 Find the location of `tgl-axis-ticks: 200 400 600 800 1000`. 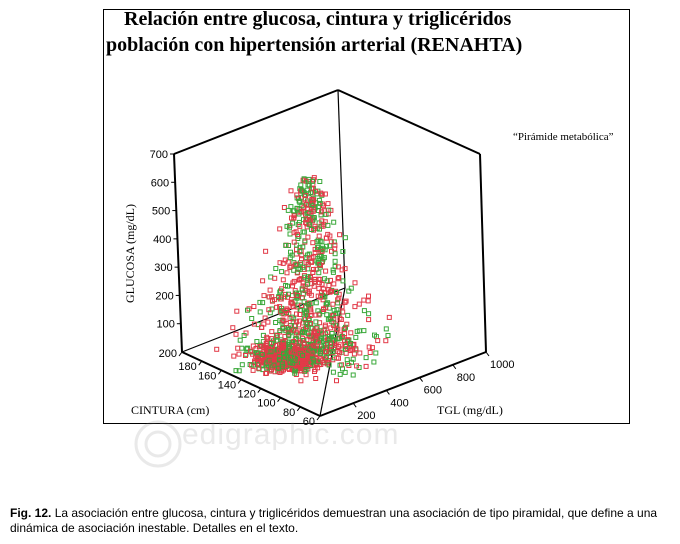

tgl-axis-ticks: 200 400 600 800 1000 is located at coordinates (433, 386).